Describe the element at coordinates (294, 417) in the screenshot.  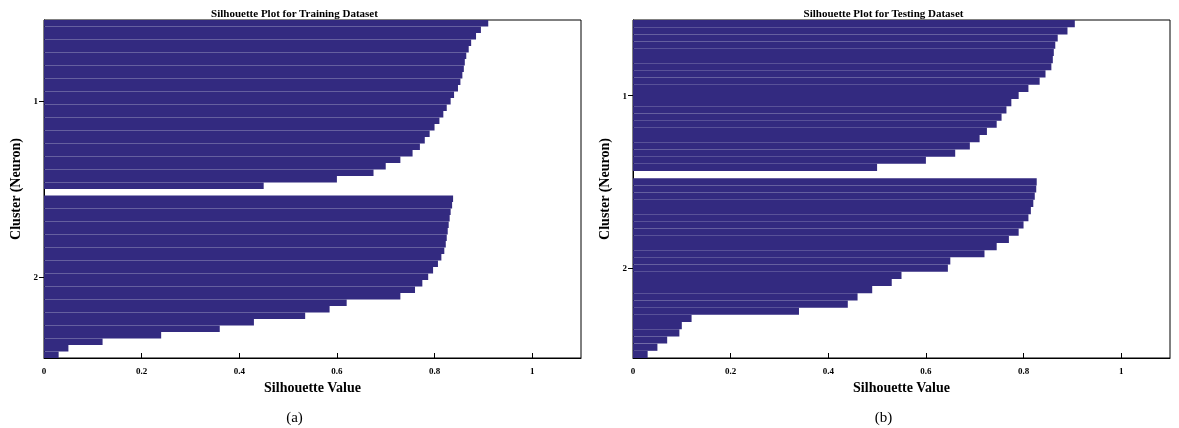
I see `text: (a)` at that location.